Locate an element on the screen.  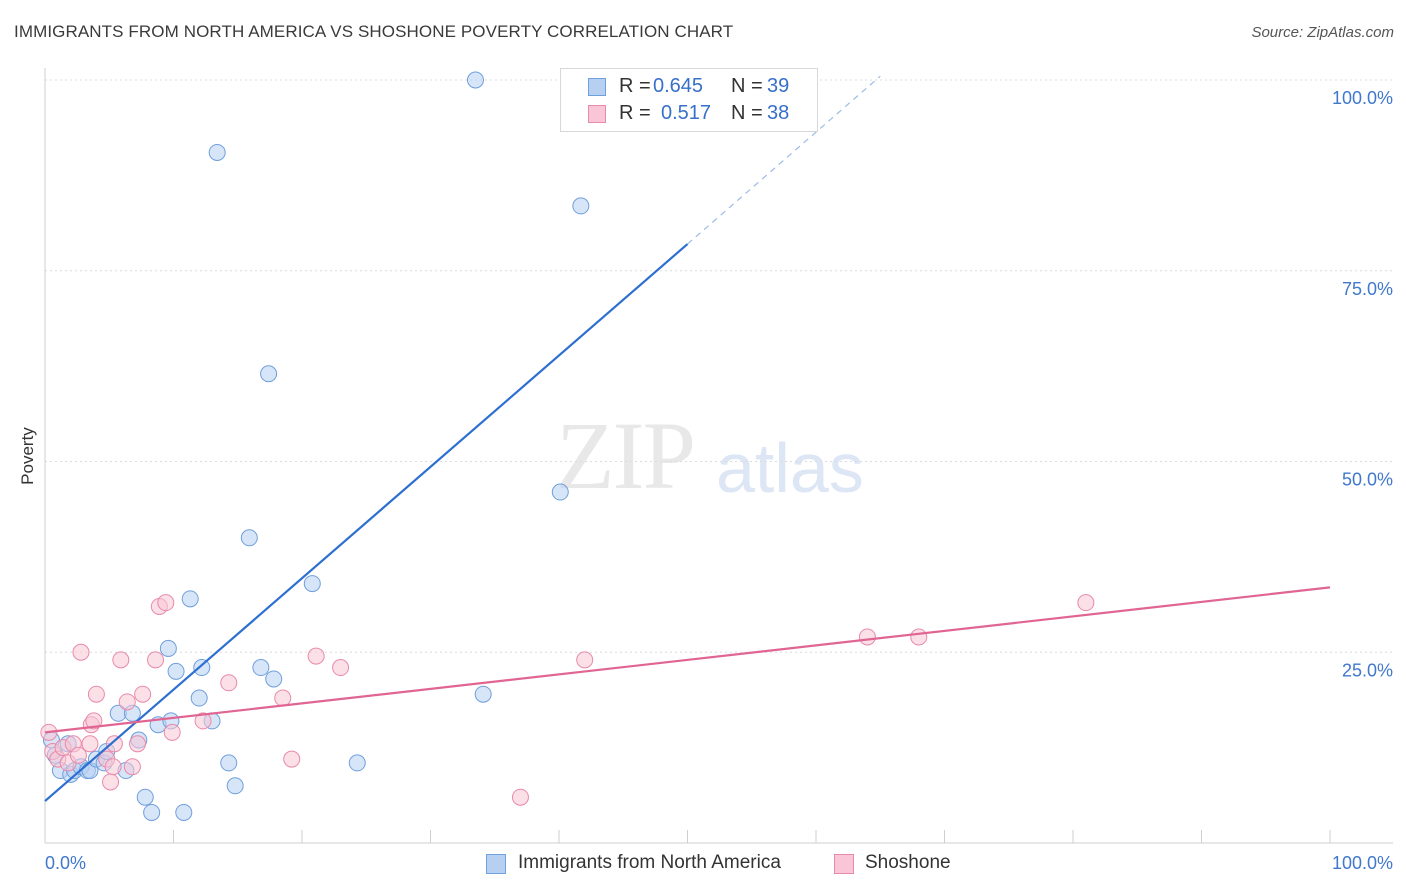
watermark-zip: ZIP is located at coordinates (626, 455).